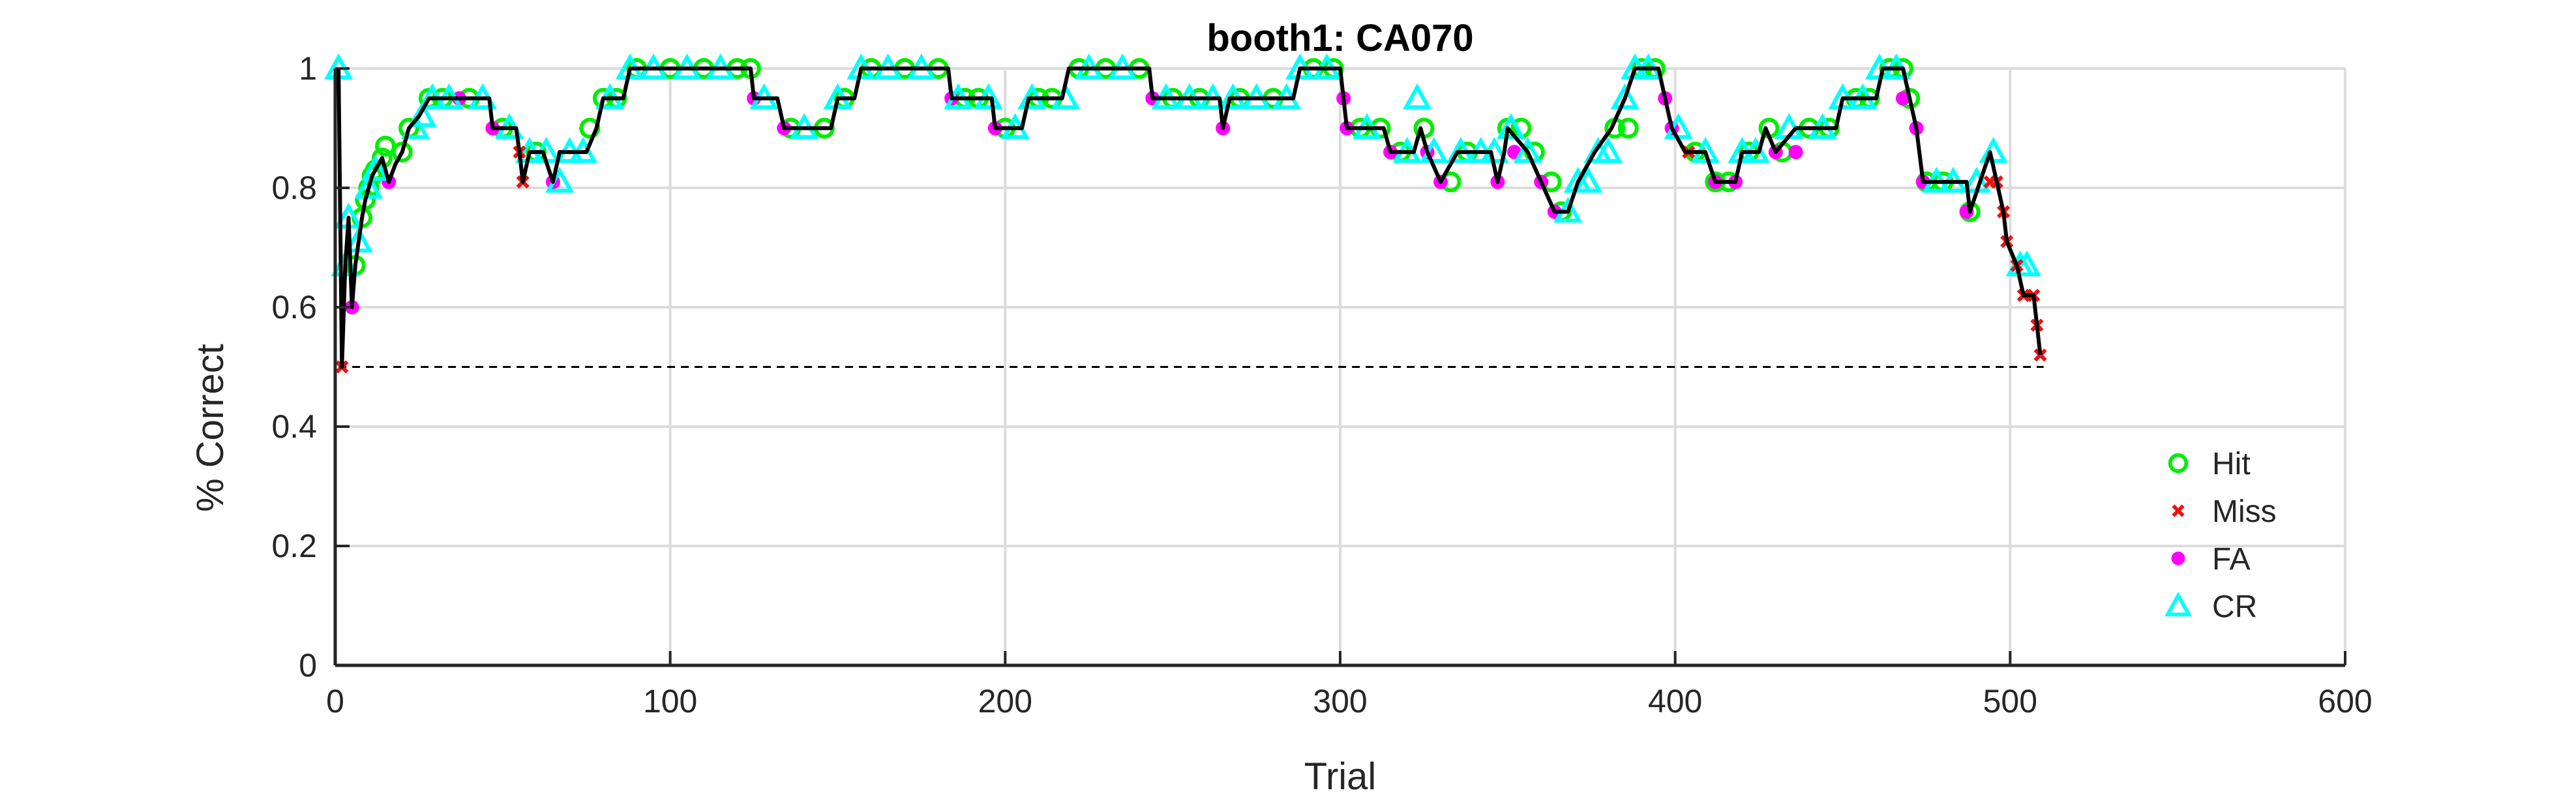 The height and width of the screenshot is (803, 2576). What do you see at coordinates (2178, 510) in the screenshot?
I see `miss-marker` at bounding box center [2178, 510].